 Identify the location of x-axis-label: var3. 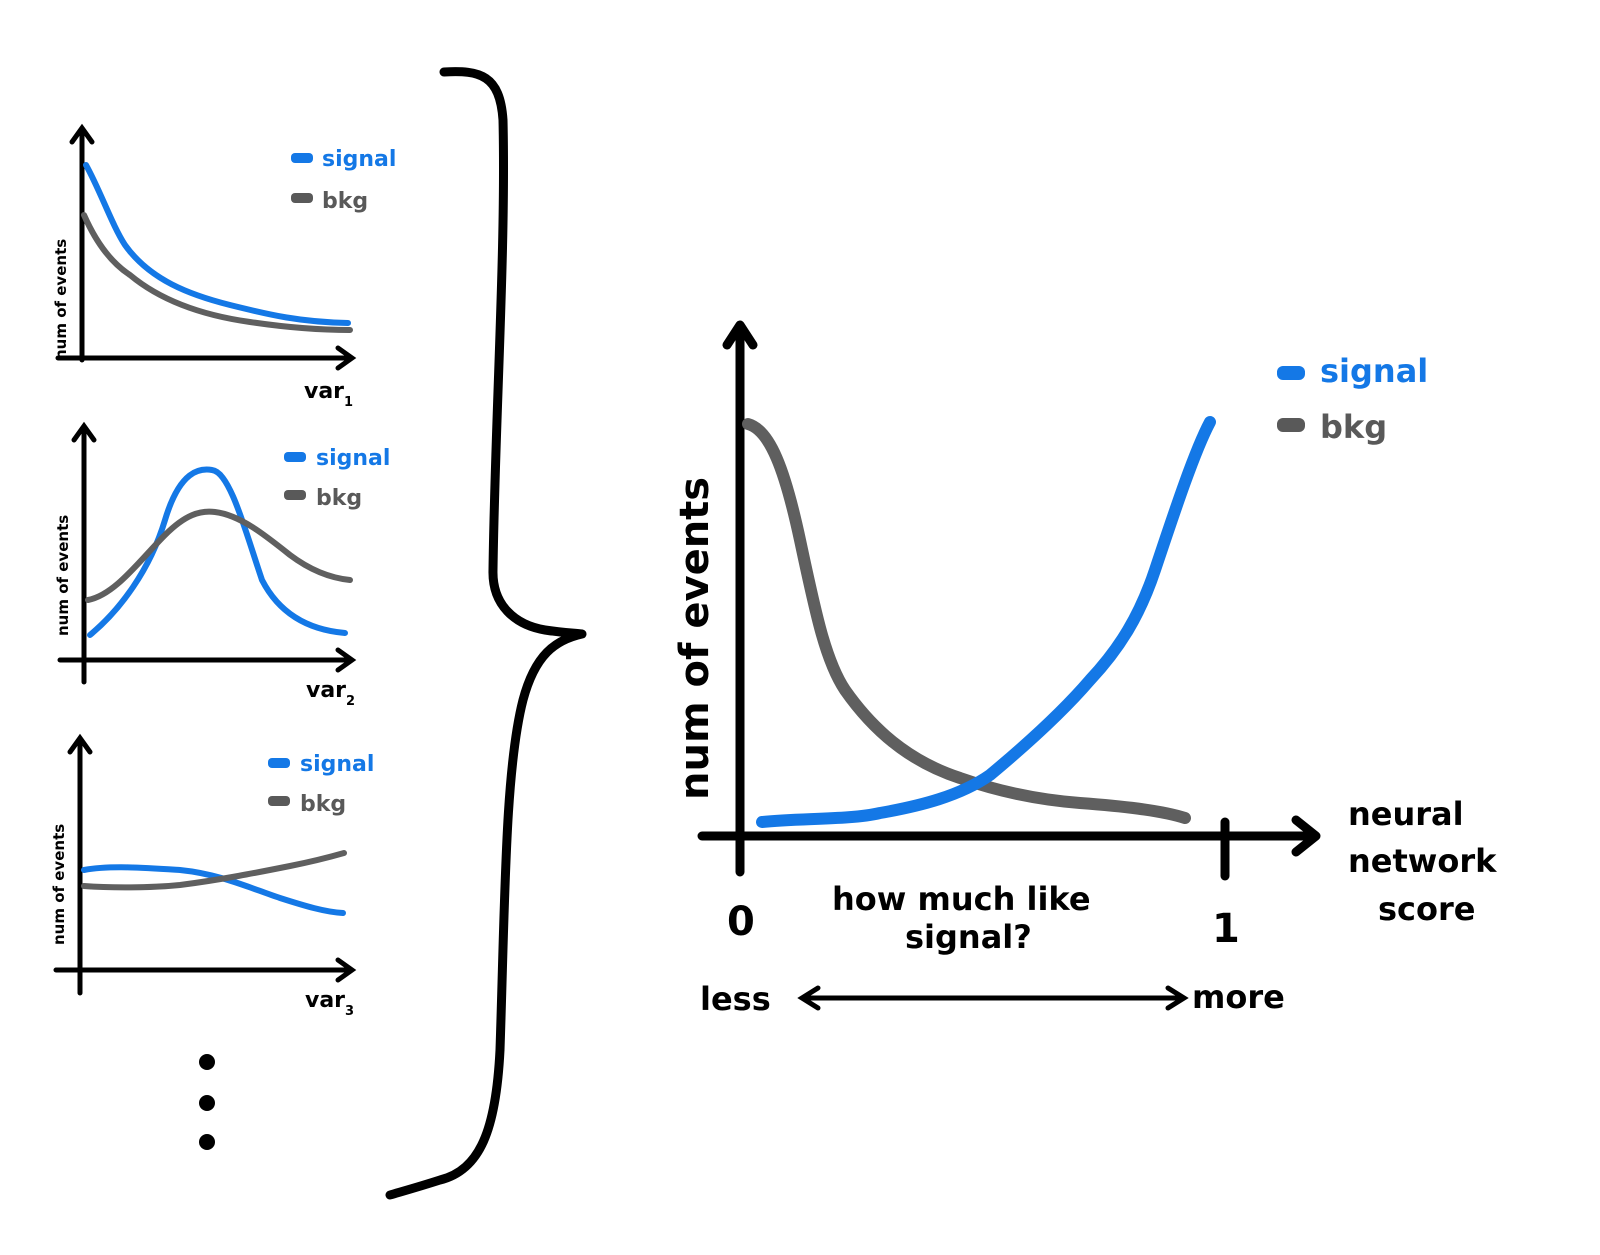
(329, 1003).